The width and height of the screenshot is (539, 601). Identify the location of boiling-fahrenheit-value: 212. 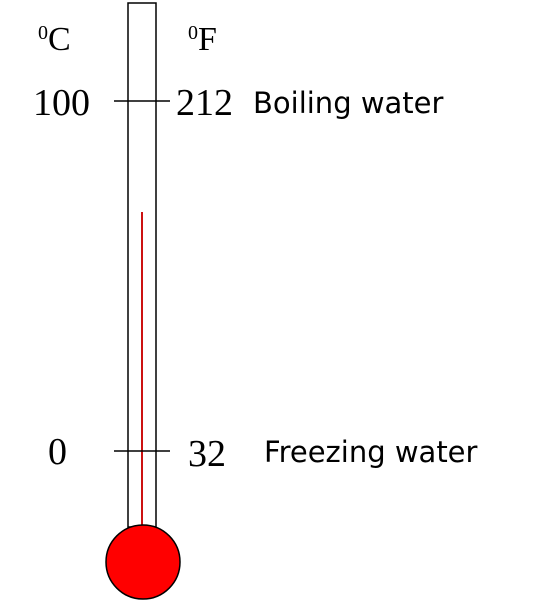
(204, 103).